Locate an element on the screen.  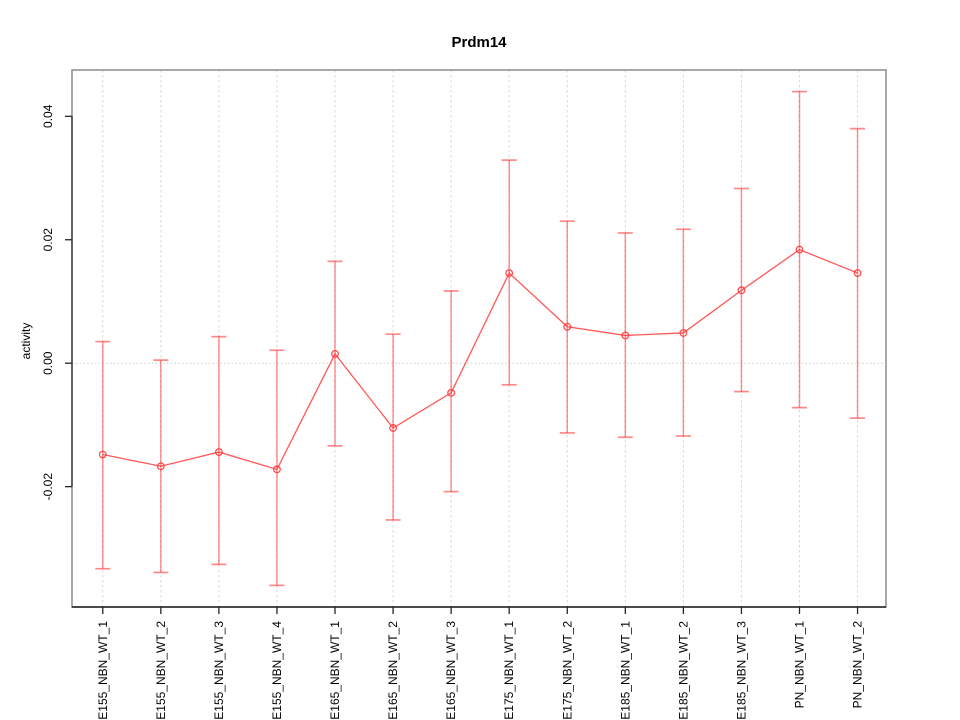
x-tick-label: E175_NBN_WT_1 is located at coordinates (509, 670).